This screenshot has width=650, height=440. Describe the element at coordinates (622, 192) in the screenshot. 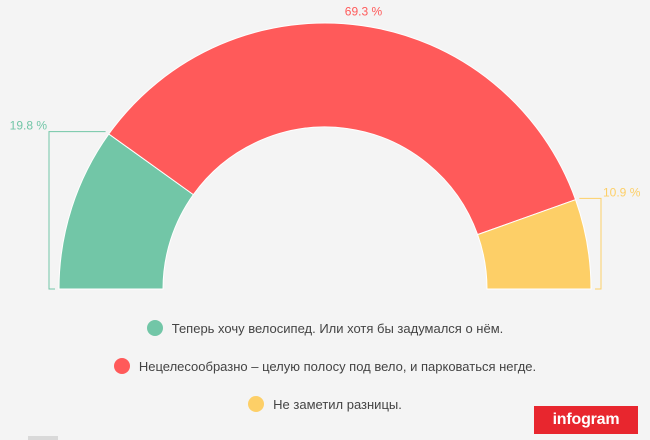

I see `data-label-no-difference: 10.9 %` at that location.